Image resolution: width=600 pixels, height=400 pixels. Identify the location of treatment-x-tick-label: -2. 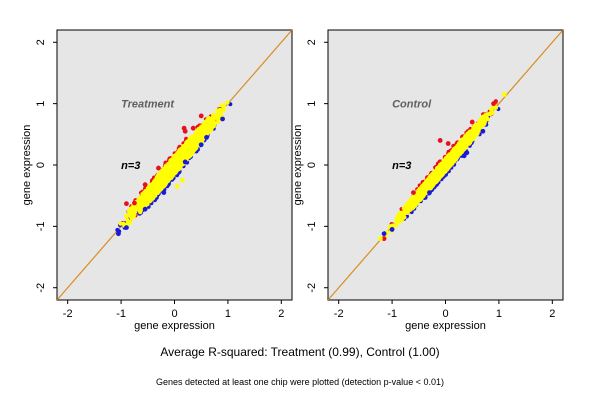
(68, 314).